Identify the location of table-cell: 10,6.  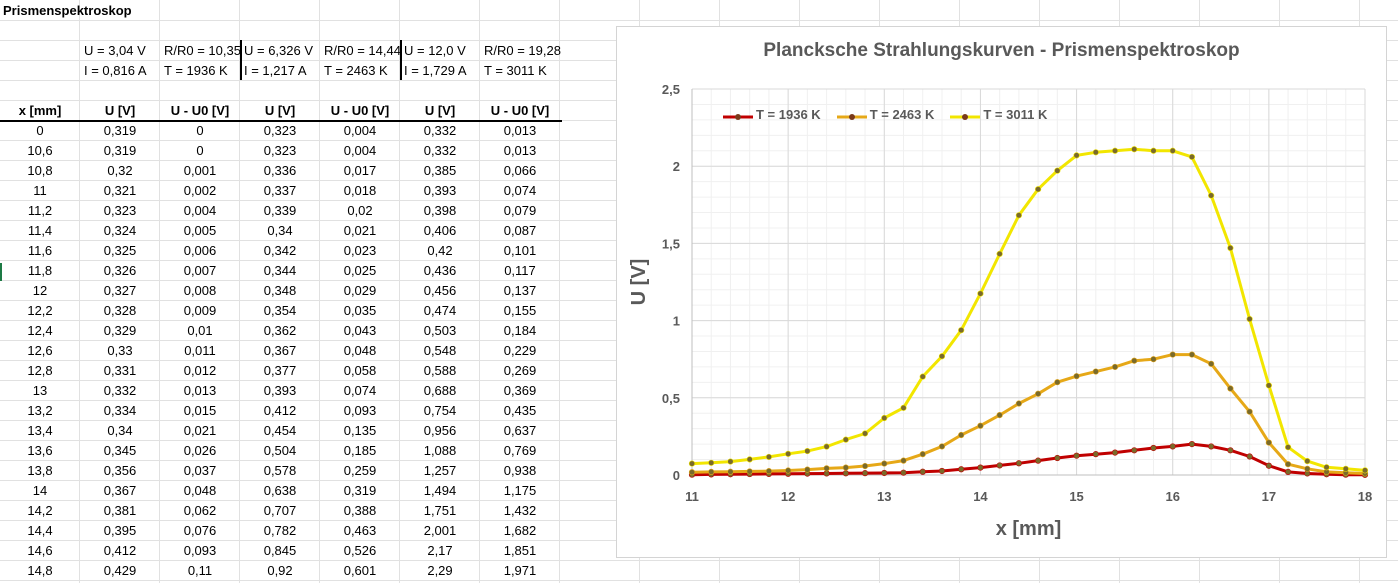
(40, 150).